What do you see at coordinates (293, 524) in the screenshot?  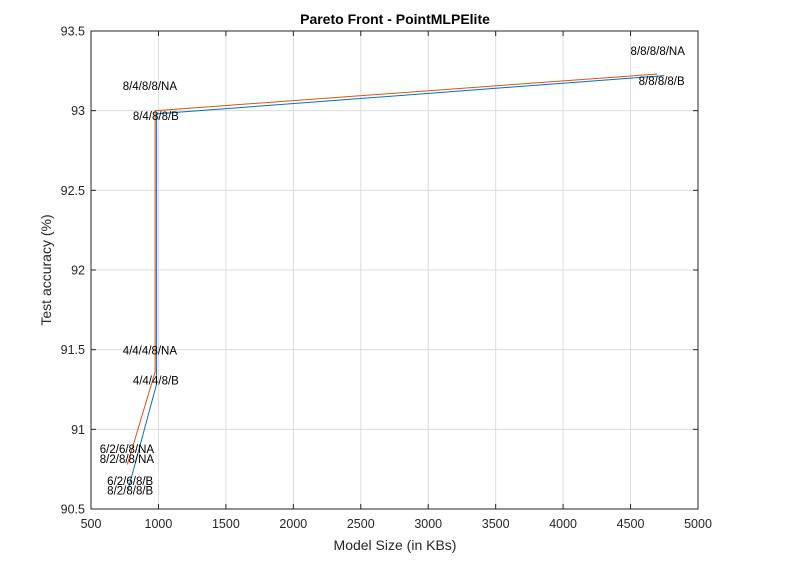 I see `x-tick-label: 2000` at bounding box center [293, 524].